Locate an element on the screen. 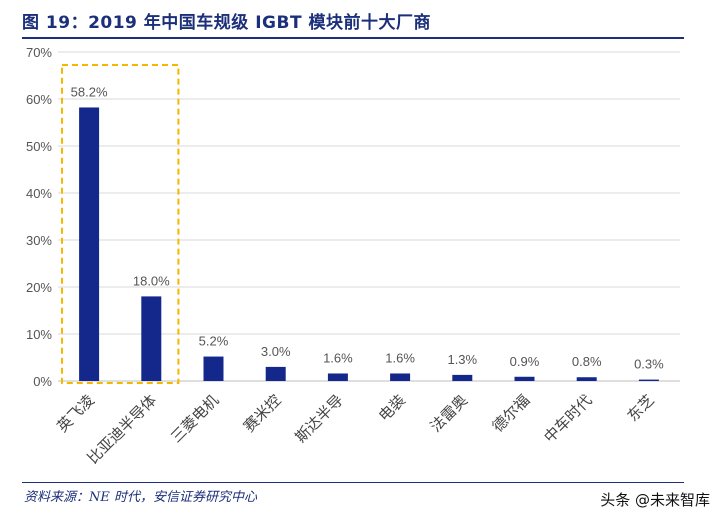  highlight-box-group is located at coordinates (120, 224).